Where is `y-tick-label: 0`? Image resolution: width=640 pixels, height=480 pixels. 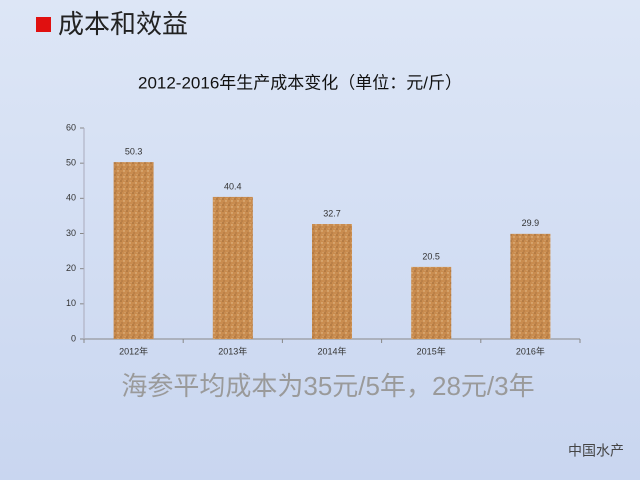 y-tick-label: 0 is located at coordinates (73, 338).